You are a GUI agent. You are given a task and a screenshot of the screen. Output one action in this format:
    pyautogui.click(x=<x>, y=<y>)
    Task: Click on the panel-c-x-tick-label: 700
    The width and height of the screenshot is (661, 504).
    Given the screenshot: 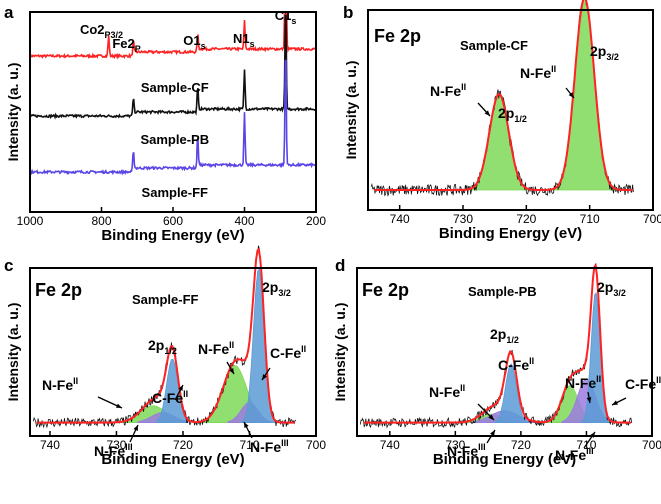 What is the action you would take?
    pyautogui.click(x=316, y=445)
    